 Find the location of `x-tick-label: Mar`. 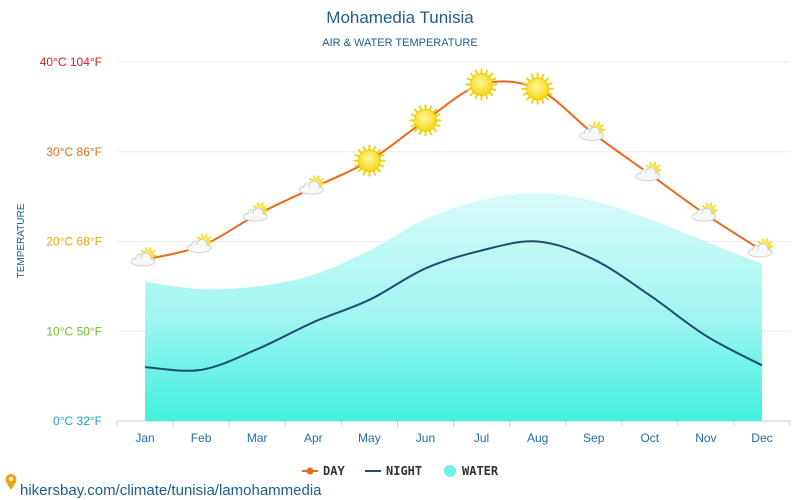

x-tick-label: Mar is located at coordinates (257, 438).